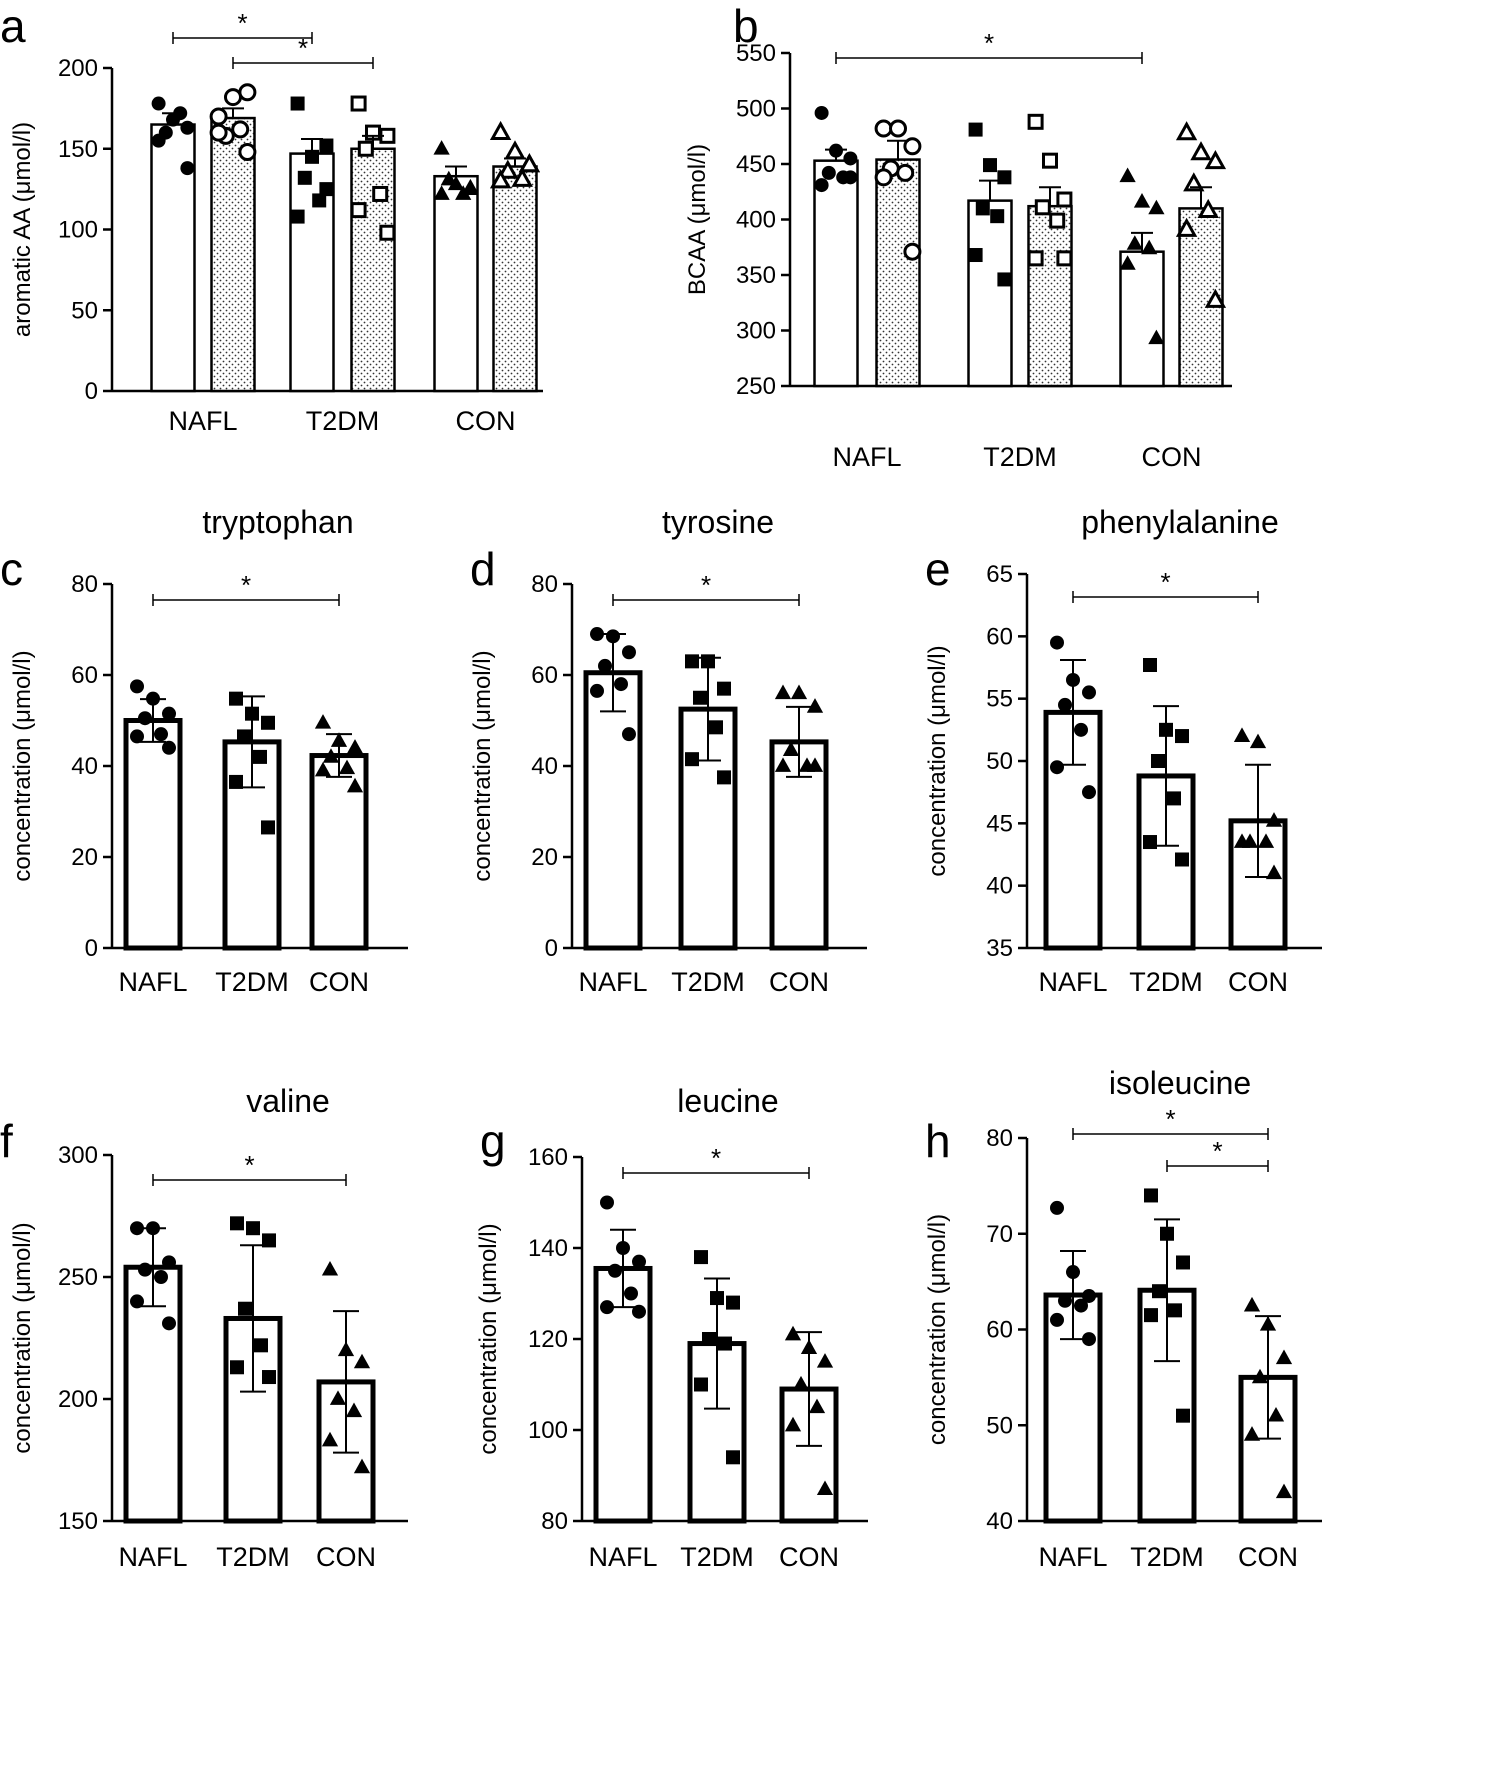  I want to click on panel-title: leucine, so click(727, 1101).